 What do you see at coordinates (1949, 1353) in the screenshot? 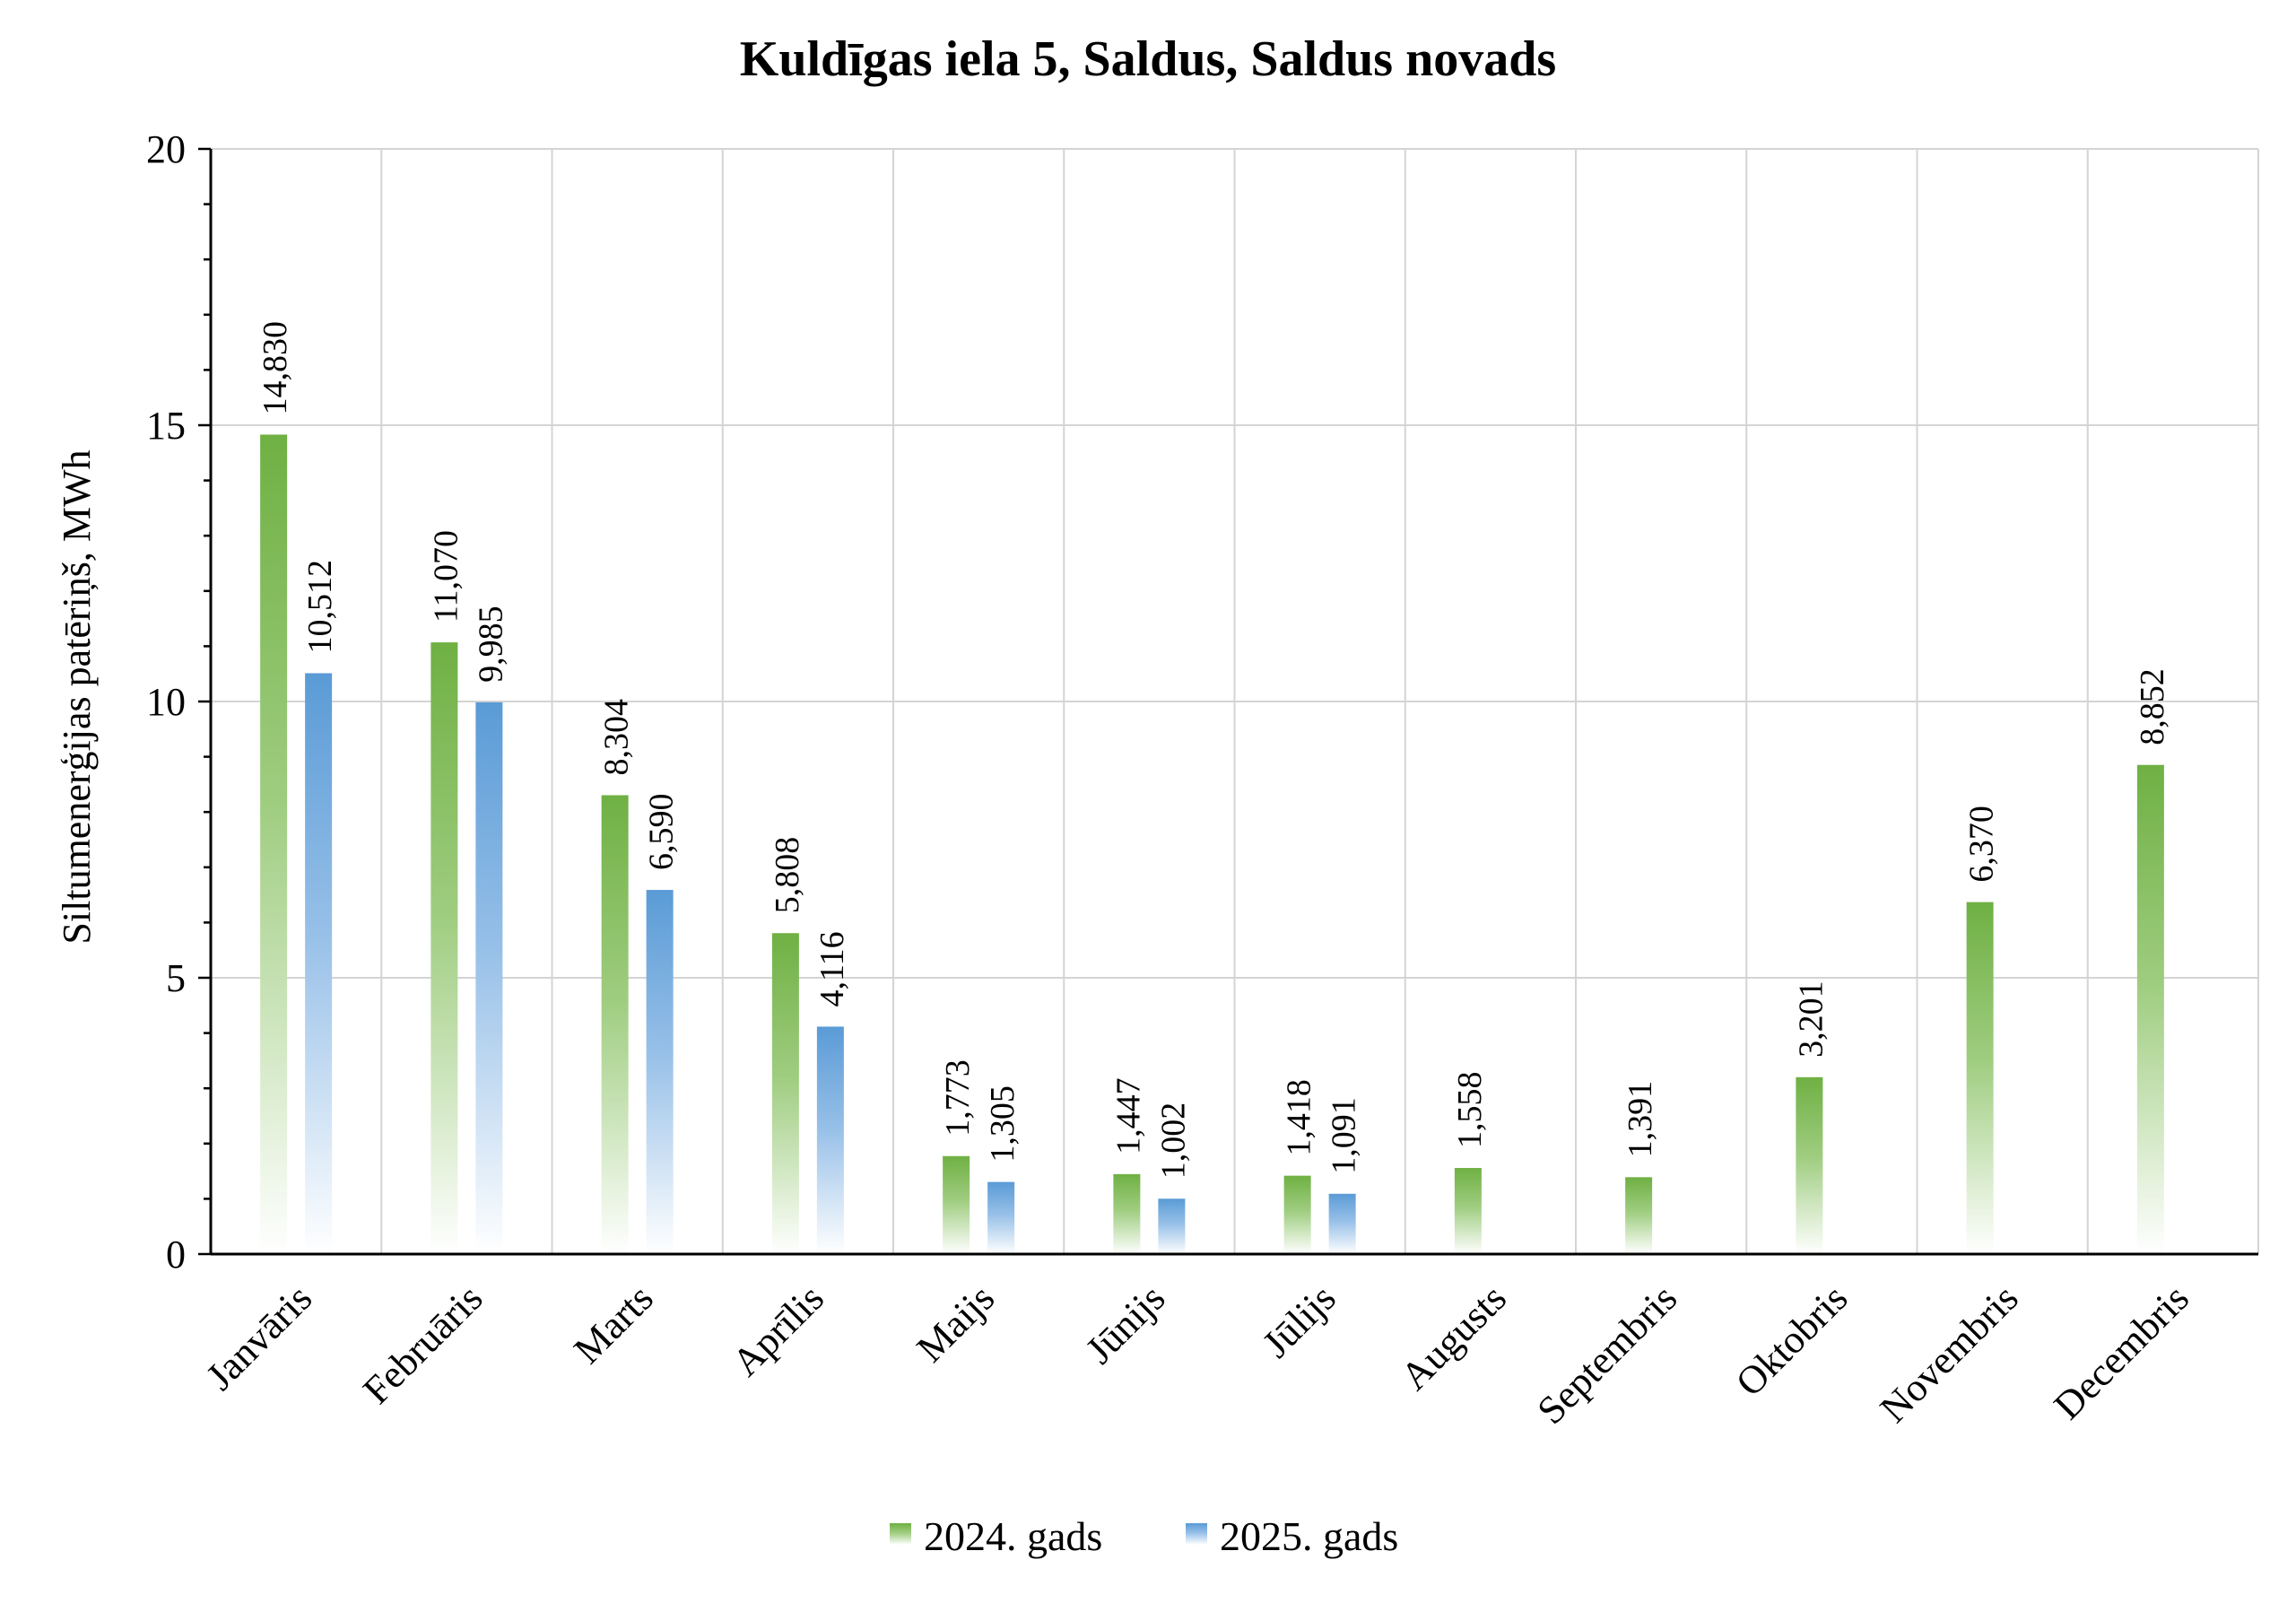
I see `x-category-label: Novembris` at bounding box center [1949, 1353].